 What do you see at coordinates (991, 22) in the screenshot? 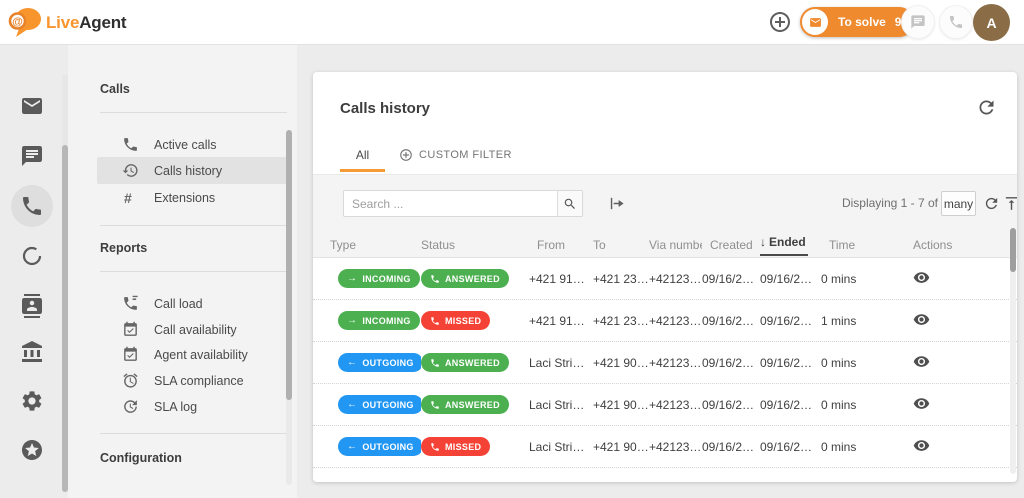
I see `avatar: A` at bounding box center [991, 22].